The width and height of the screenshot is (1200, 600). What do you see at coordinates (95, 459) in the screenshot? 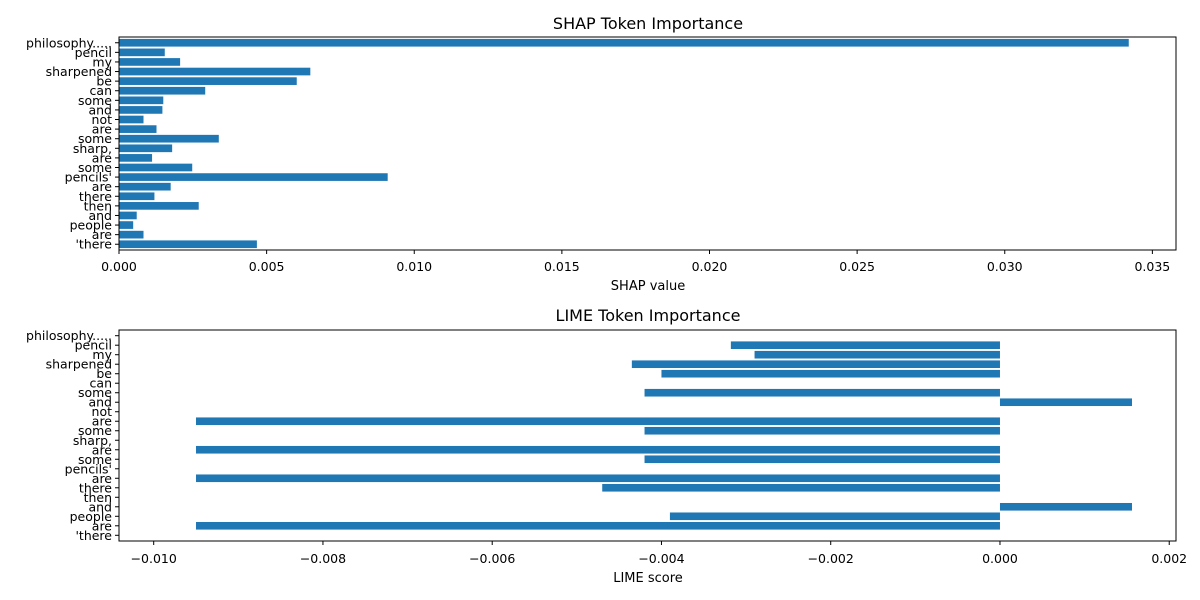
I see `lime-y-tick-label-13: some` at bounding box center [95, 459].